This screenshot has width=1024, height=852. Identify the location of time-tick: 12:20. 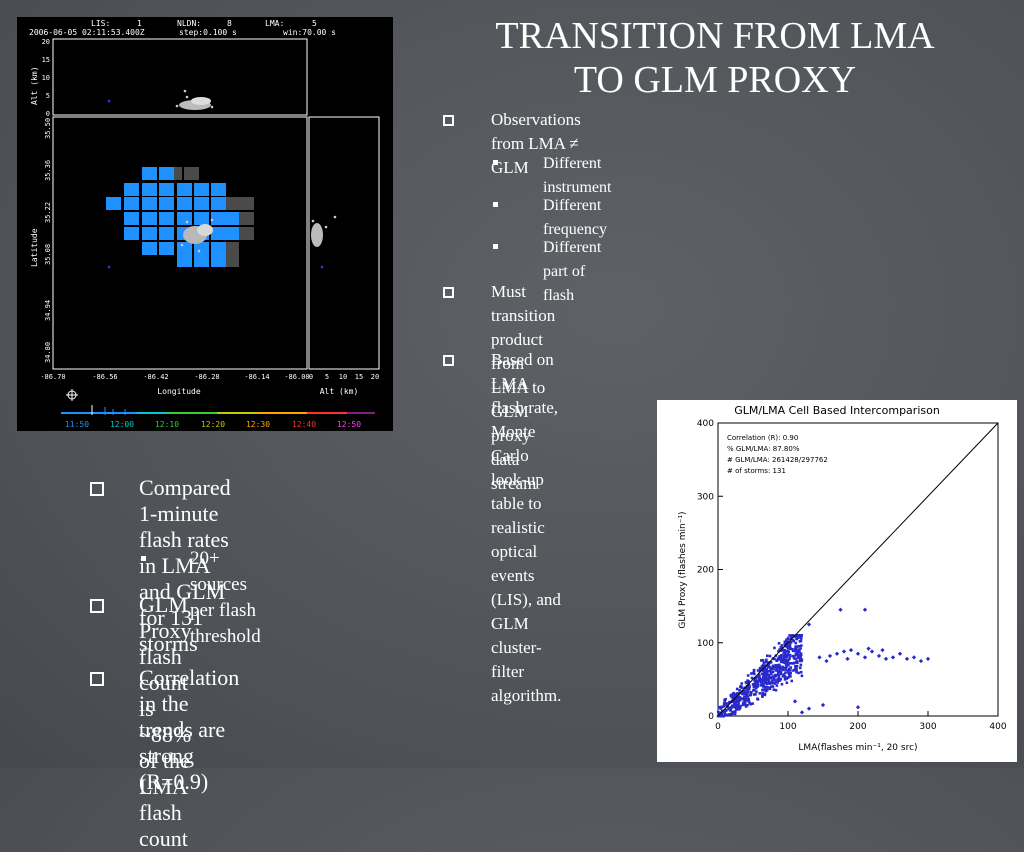
(213, 424).